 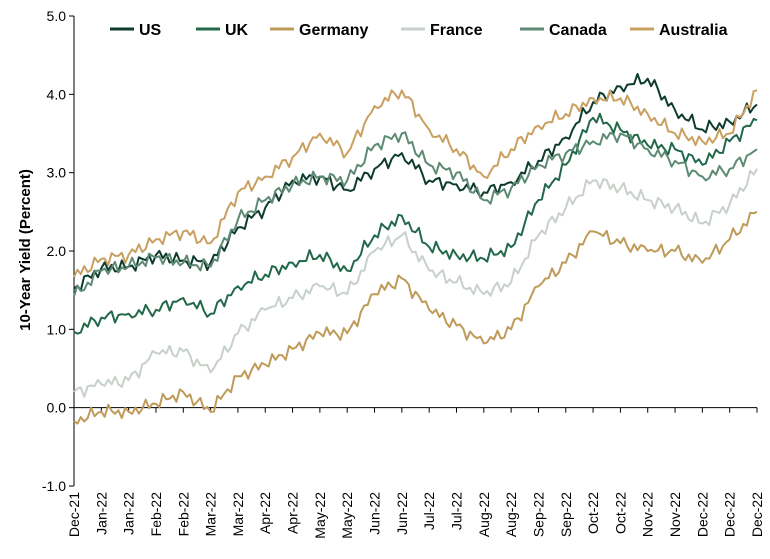 I want to click on legend-label-france: France, so click(x=456, y=30).